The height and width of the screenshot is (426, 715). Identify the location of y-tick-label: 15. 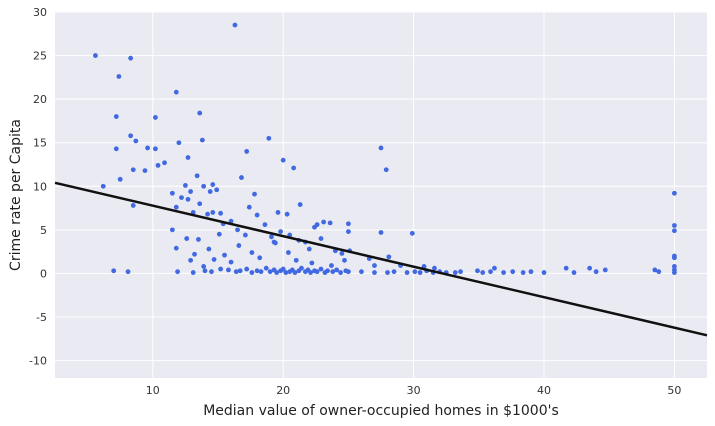
(40, 143).